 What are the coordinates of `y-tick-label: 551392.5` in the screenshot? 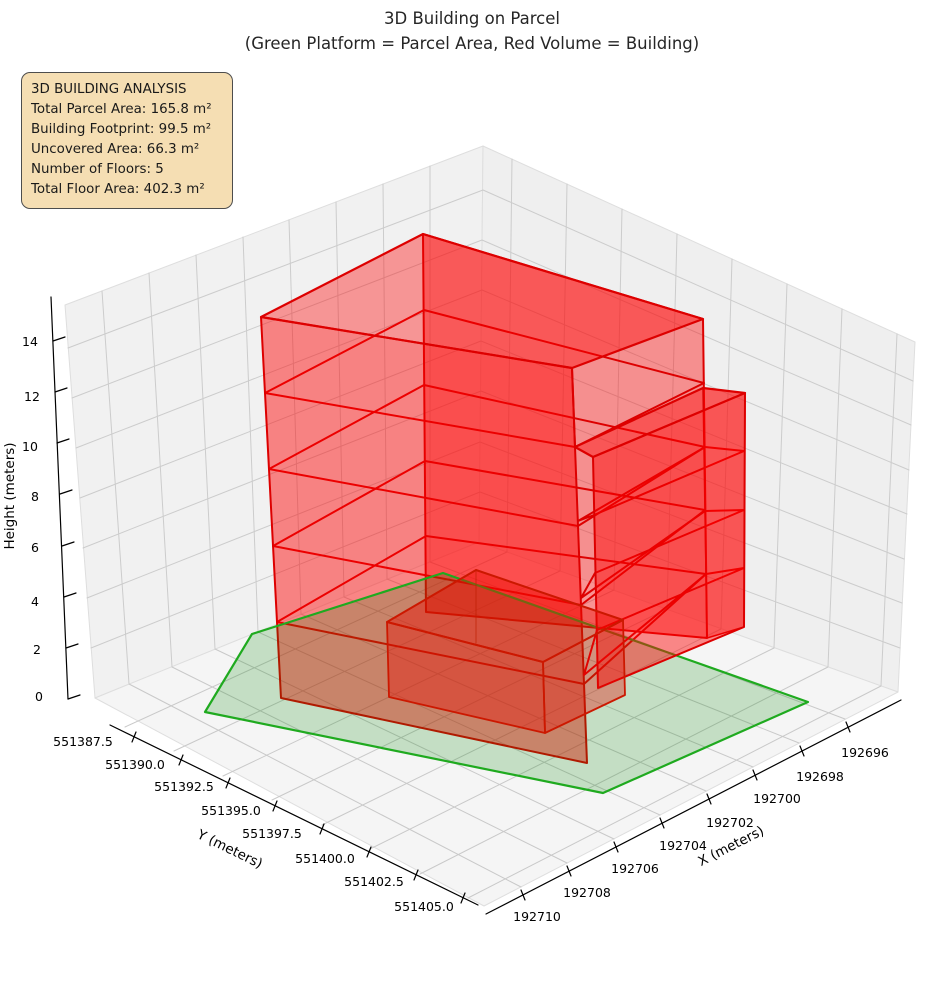 It's located at (184, 786).